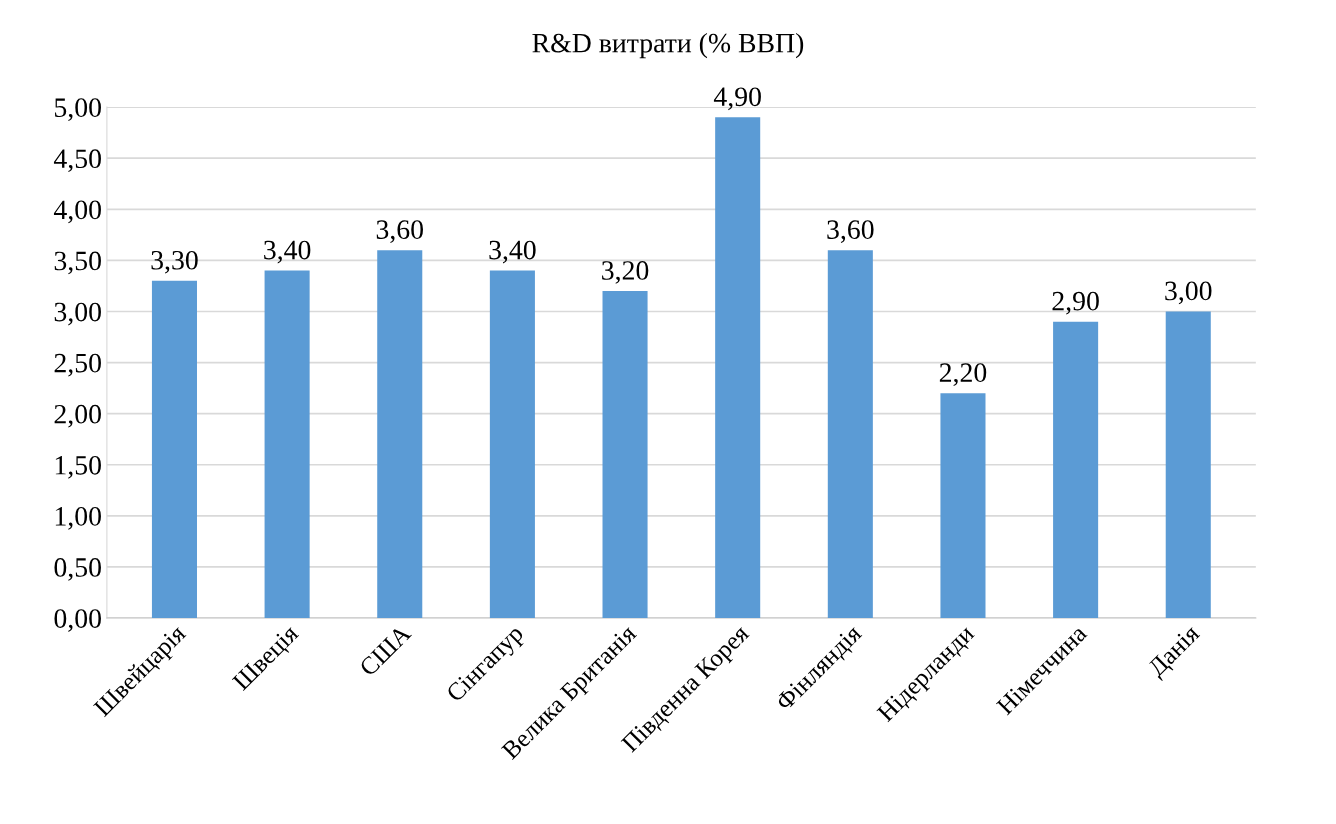 This screenshot has height=824, width=1336. I want to click on y-tick-label: 1,50, so click(78, 467).